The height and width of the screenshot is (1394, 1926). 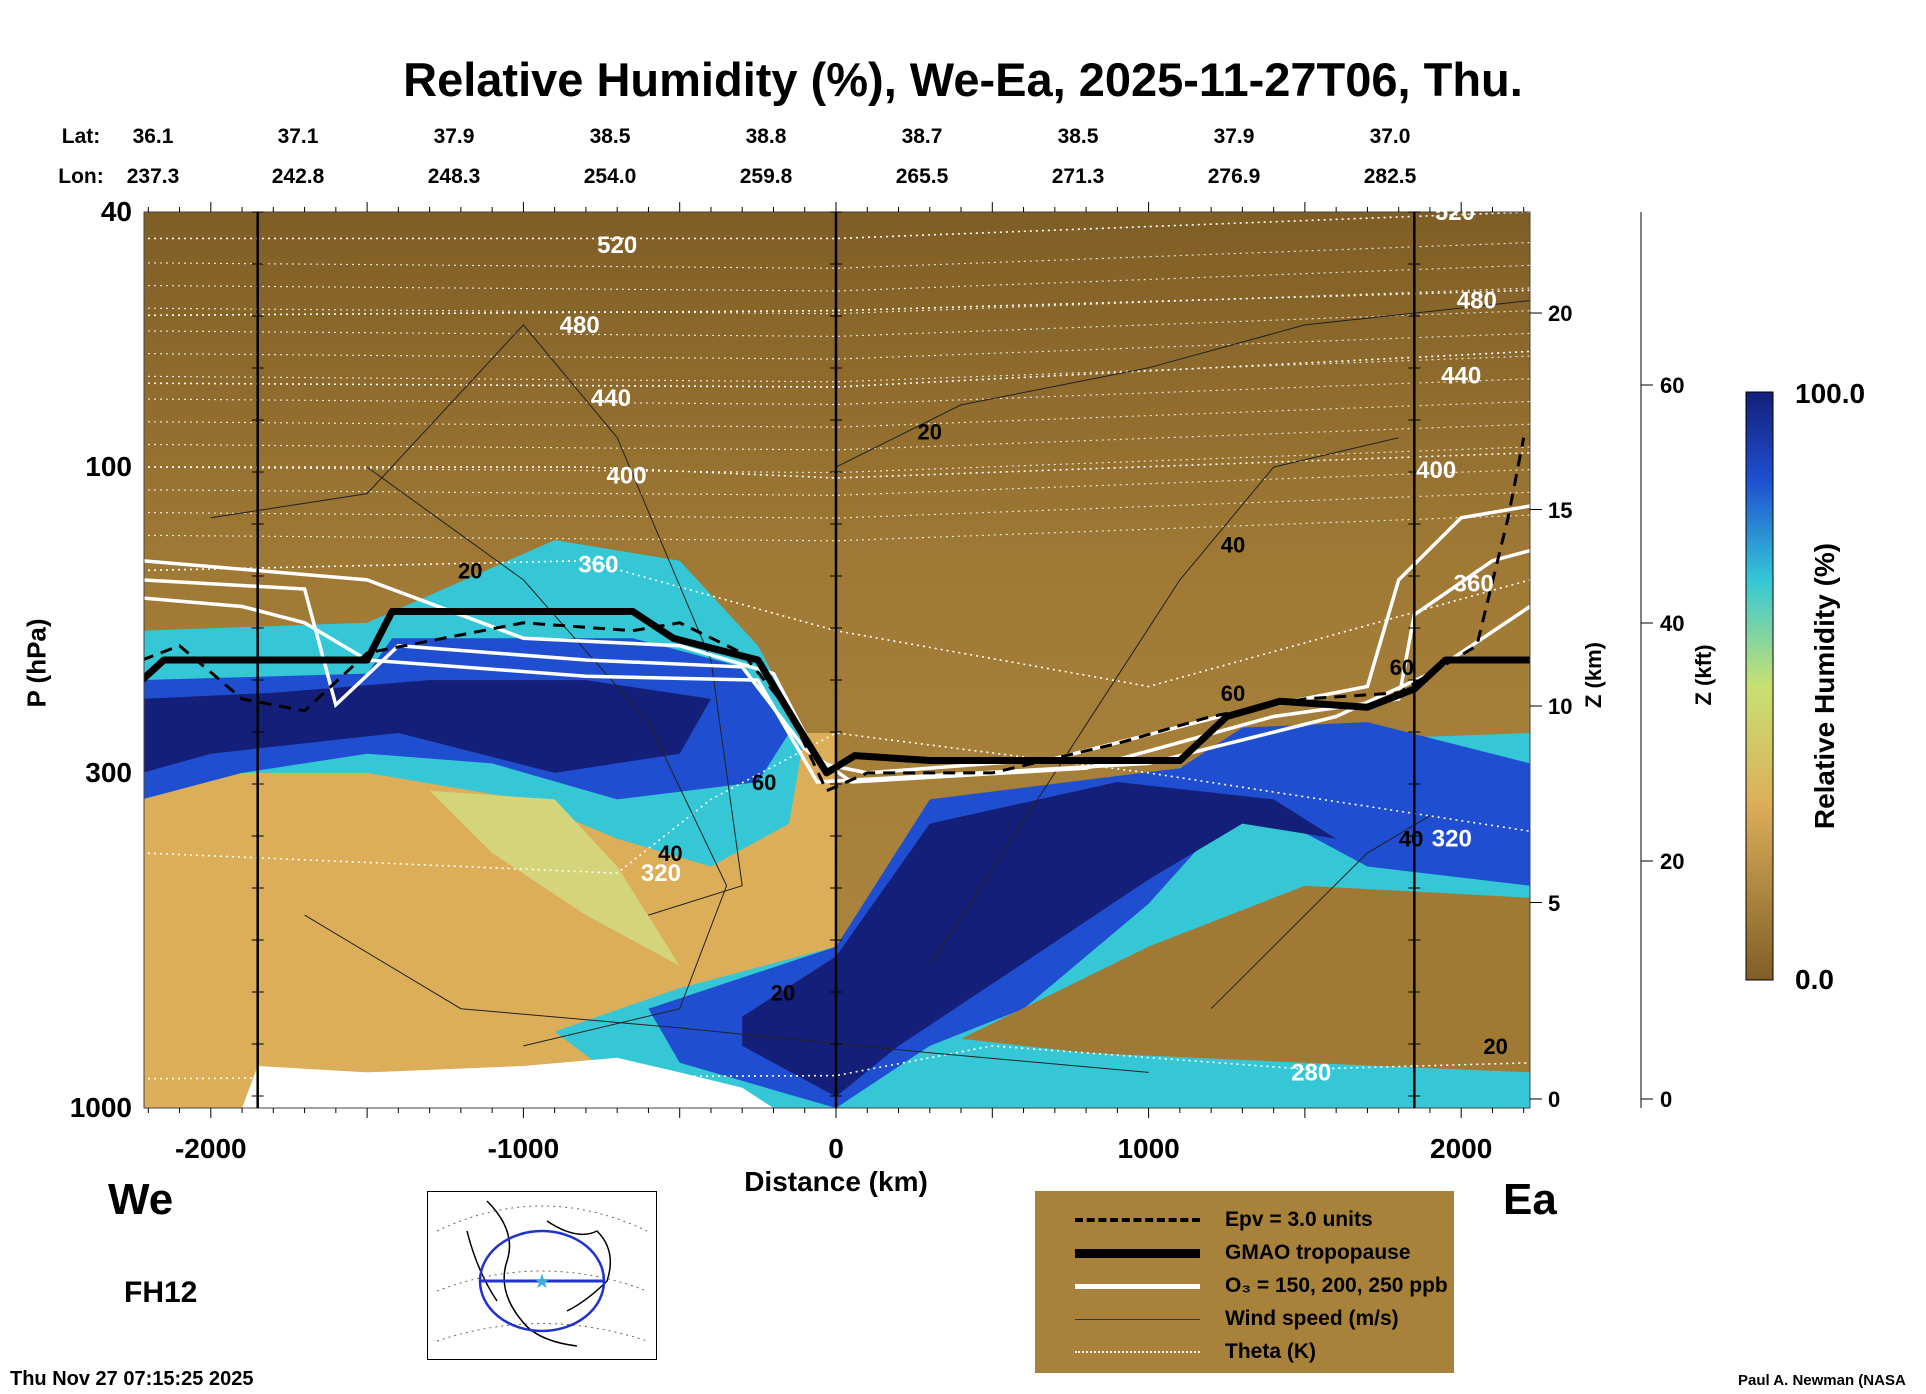 What do you see at coordinates (1148, 1148) in the screenshot?
I see `x-tick-label: 1000` at bounding box center [1148, 1148].